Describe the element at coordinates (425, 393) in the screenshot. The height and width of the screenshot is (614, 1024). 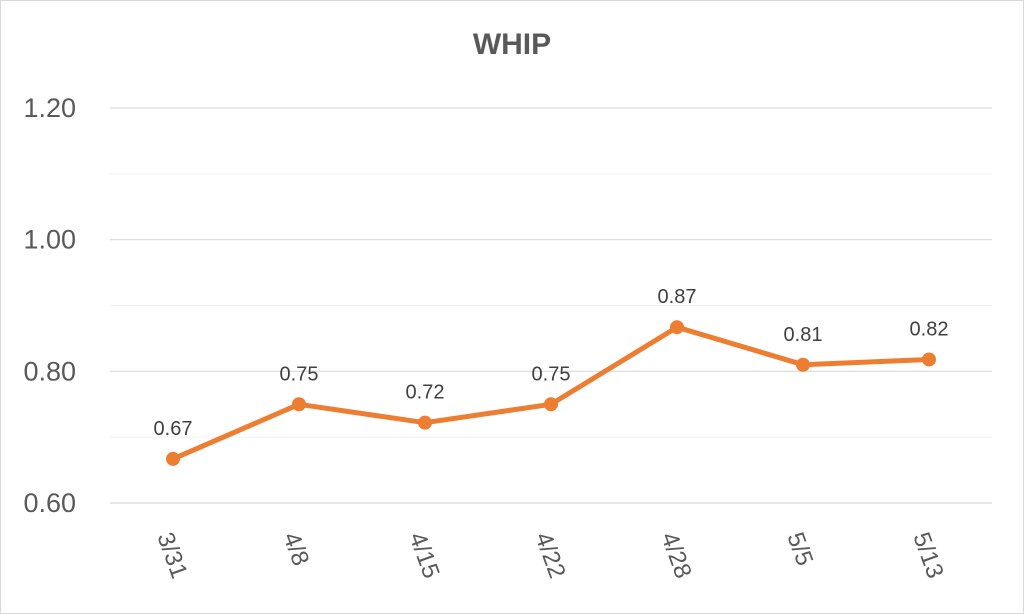
I see `data-label: 0.72` at that location.